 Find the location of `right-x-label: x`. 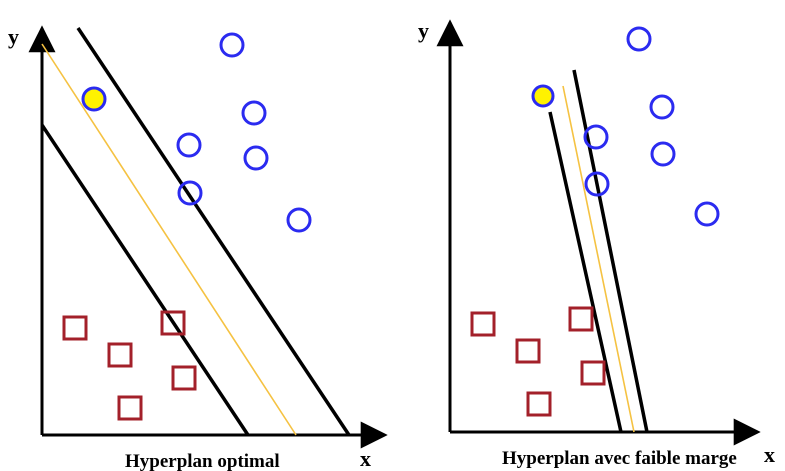

right-x-label: x is located at coordinates (769, 454).